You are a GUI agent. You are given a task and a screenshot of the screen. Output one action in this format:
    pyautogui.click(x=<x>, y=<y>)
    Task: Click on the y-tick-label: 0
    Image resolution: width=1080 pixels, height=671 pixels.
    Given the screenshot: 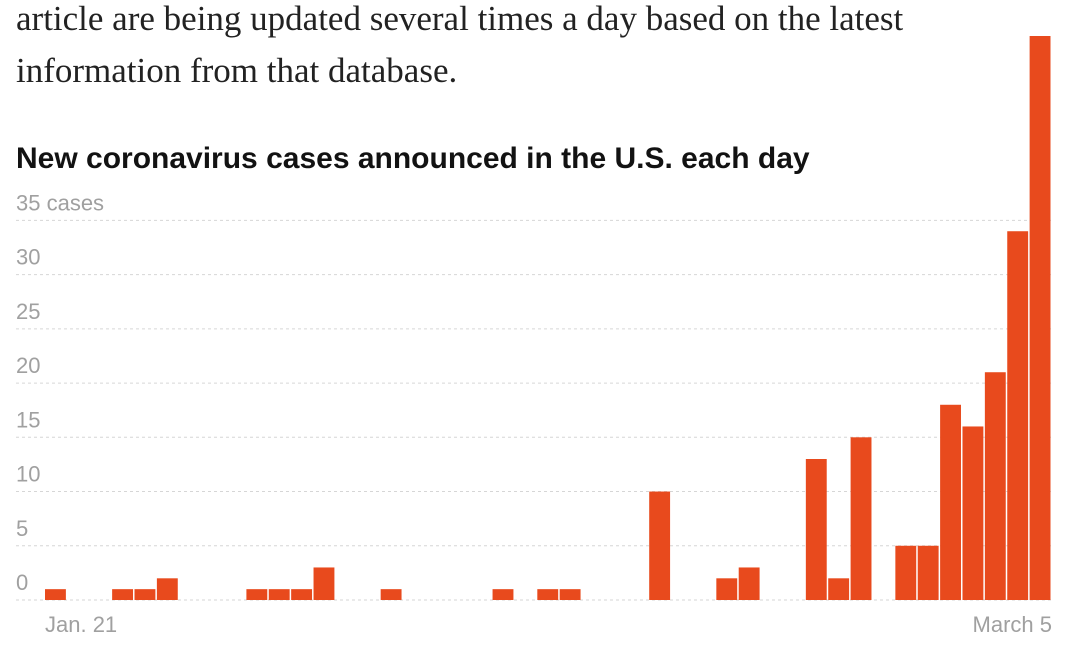 What is the action you would take?
    pyautogui.click(x=22, y=582)
    